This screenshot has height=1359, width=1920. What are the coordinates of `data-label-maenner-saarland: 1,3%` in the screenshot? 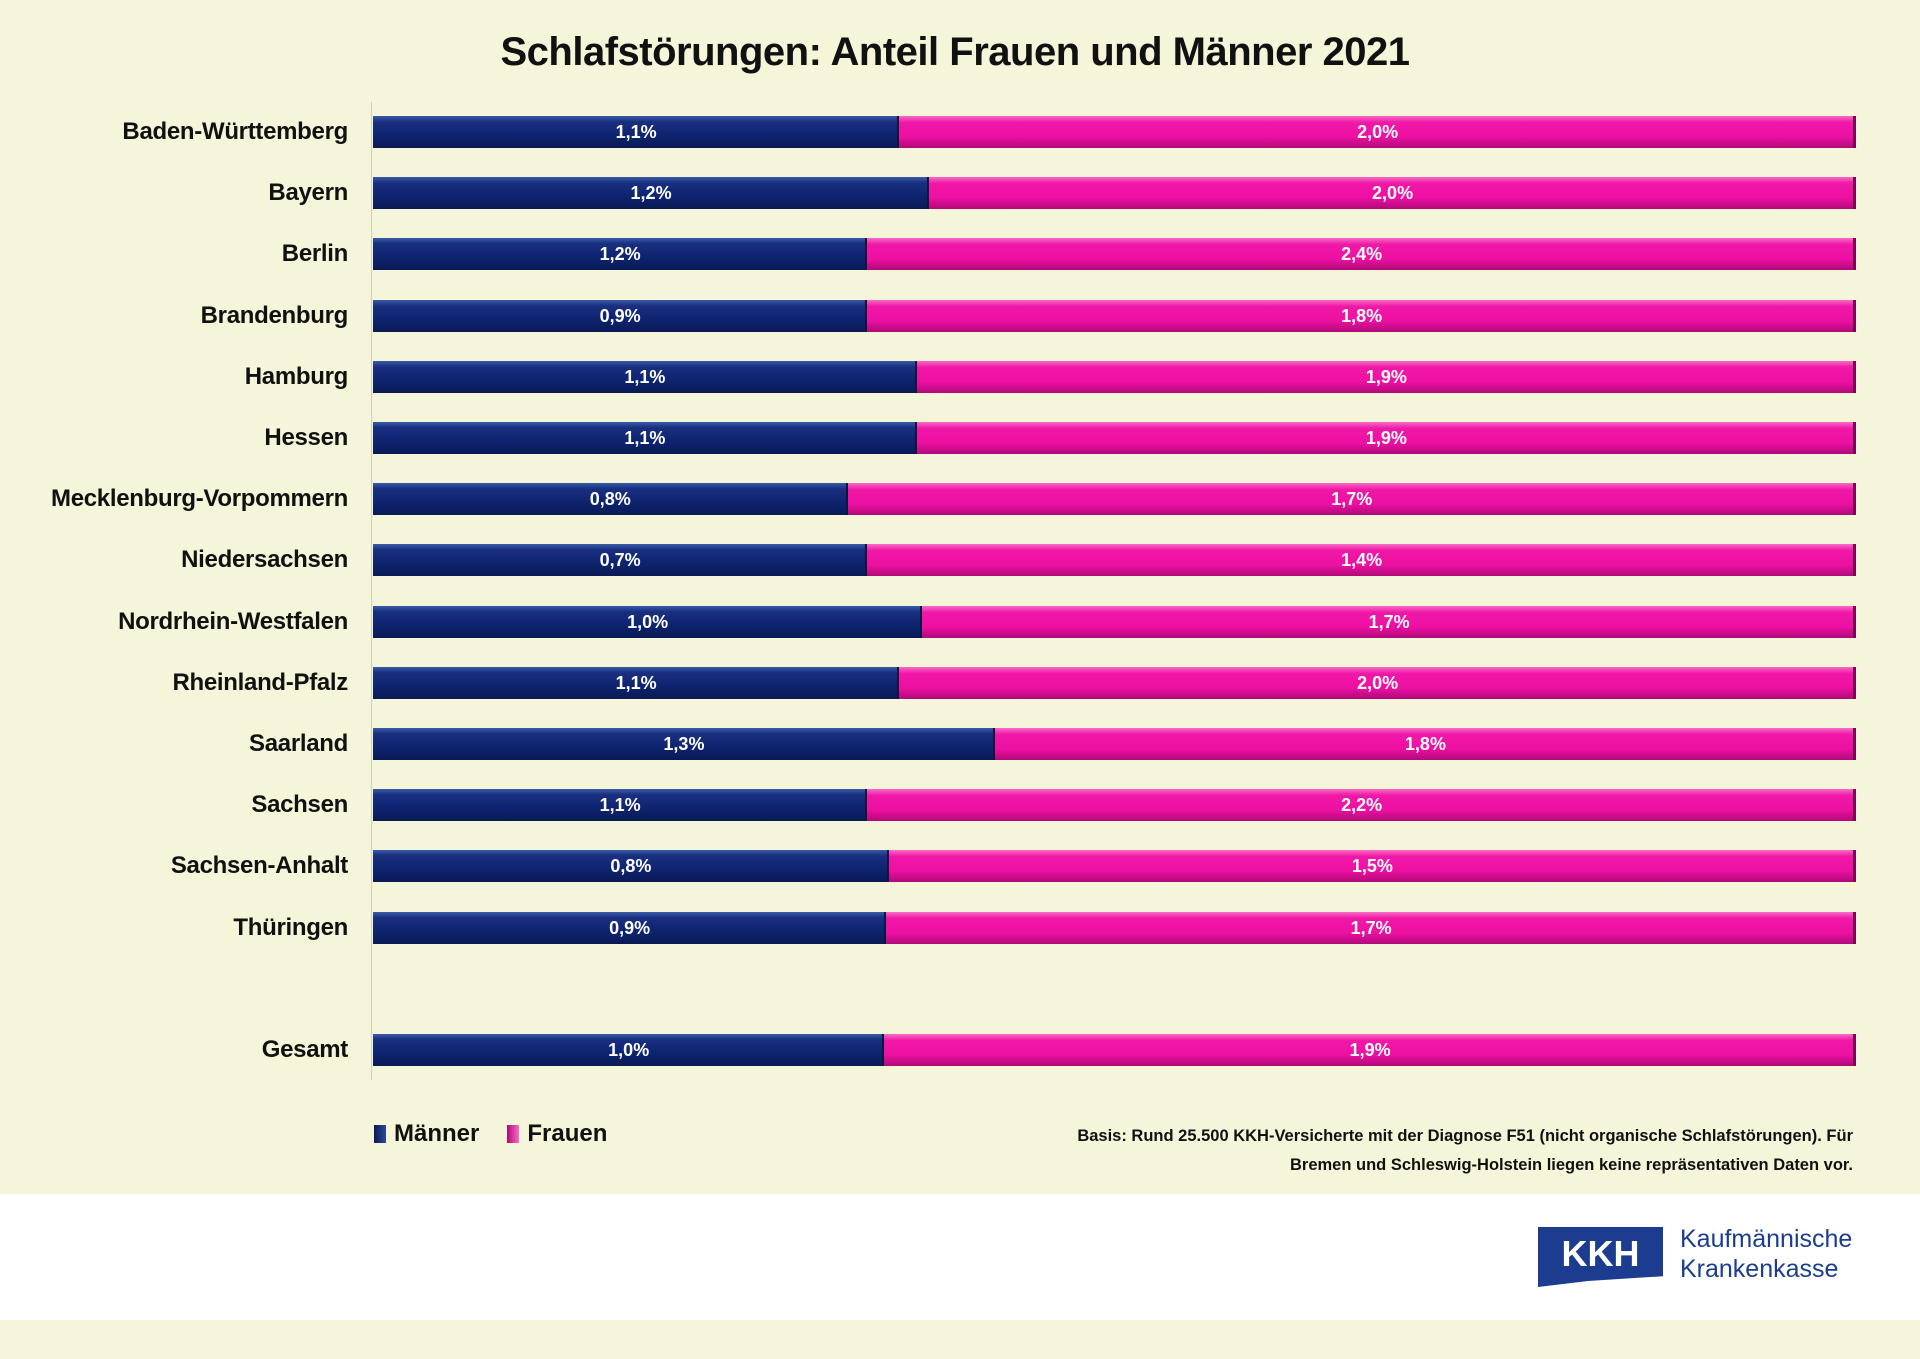 It's located at (684, 744).